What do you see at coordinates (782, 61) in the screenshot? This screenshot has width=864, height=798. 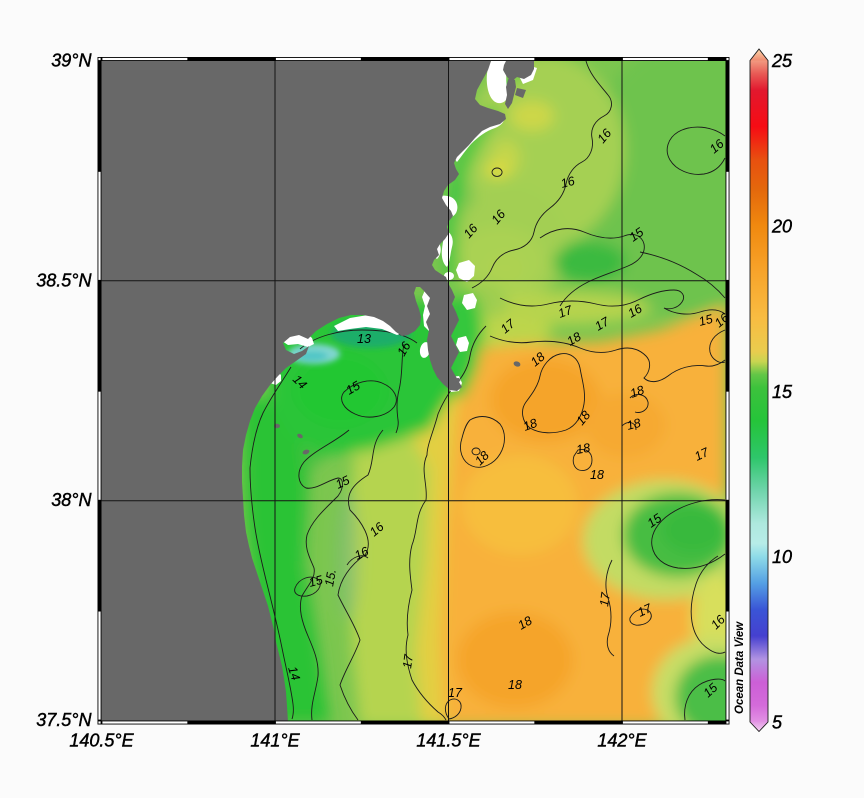 I see `svg-text: 25` at bounding box center [782, 61].